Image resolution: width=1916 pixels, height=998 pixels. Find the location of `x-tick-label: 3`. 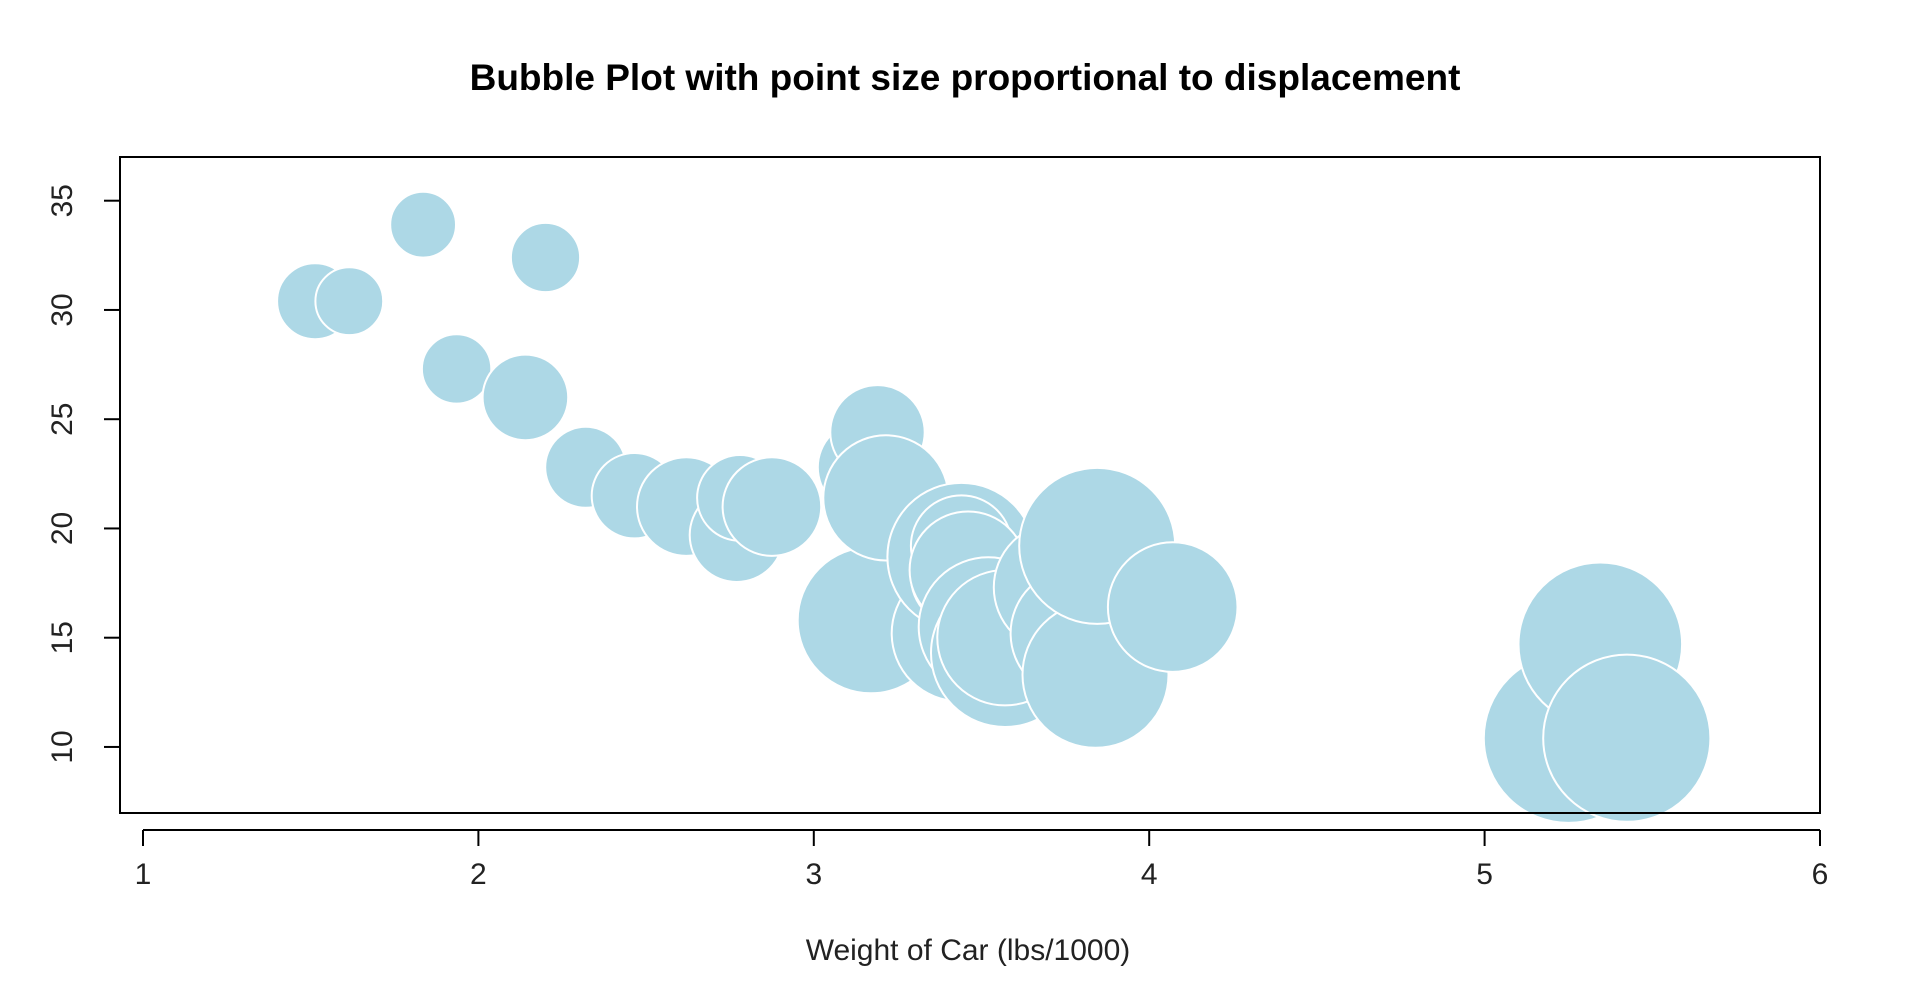

x-tick-label: 3 is located at coordinates (813, 874).